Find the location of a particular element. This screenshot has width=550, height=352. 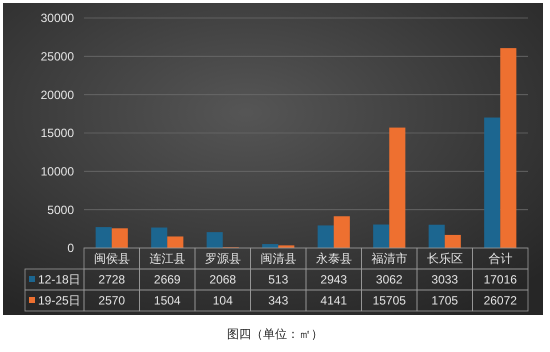

y-tick-label: 25000 is located at coordinates (57, 57).